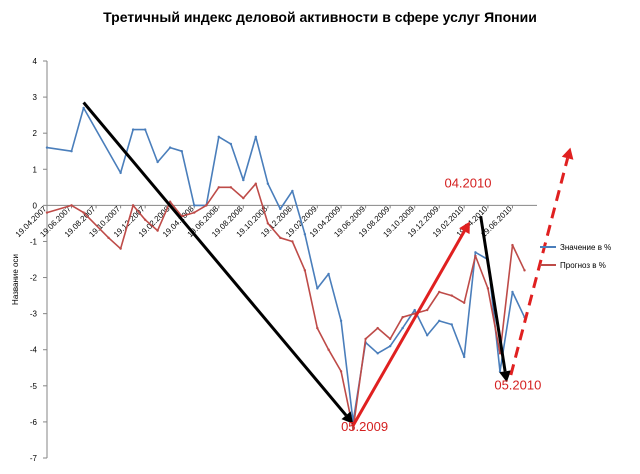 This screenshot has width=640, height=474. What do you see at coordinates (34, 458) in the screenshot?
I see `y-tick-label: -7` at bounding box center [34, 458].